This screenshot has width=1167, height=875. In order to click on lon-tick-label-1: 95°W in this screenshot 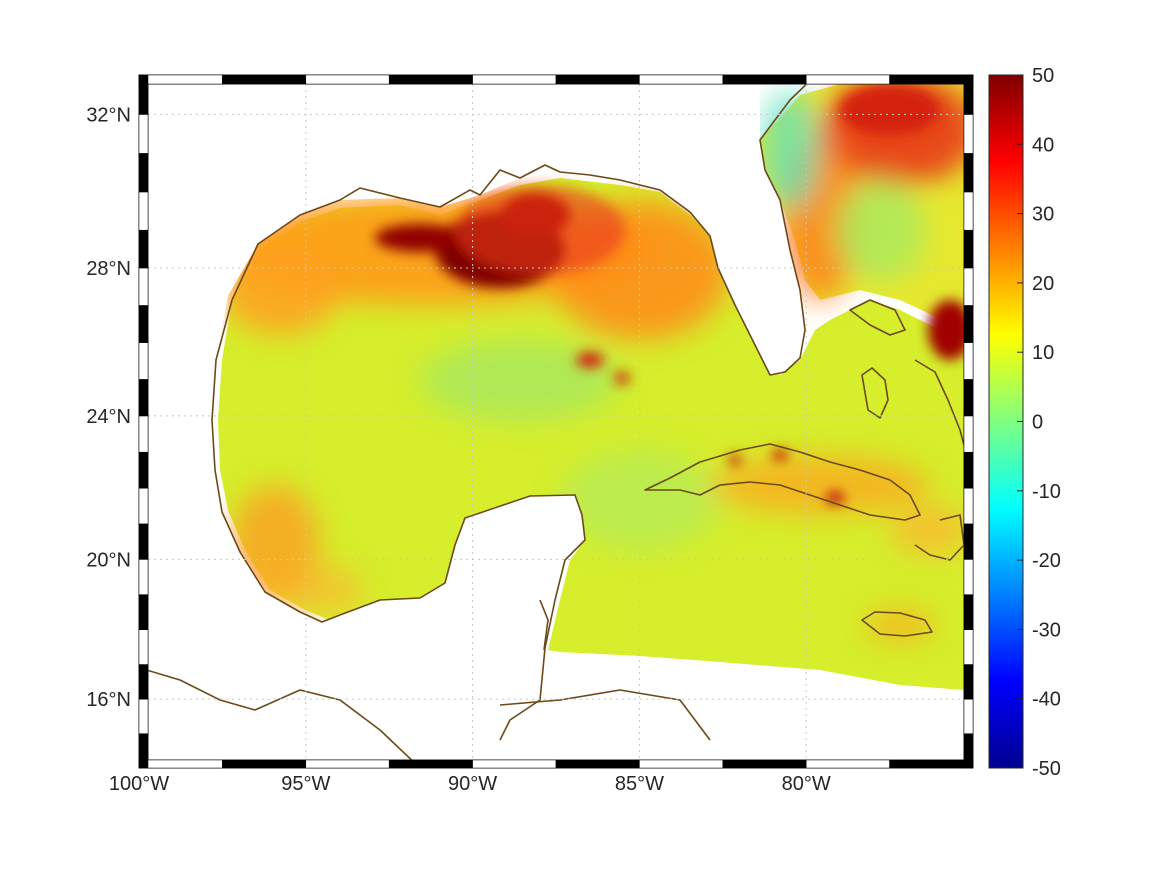, I will do `click(305, 784)`.